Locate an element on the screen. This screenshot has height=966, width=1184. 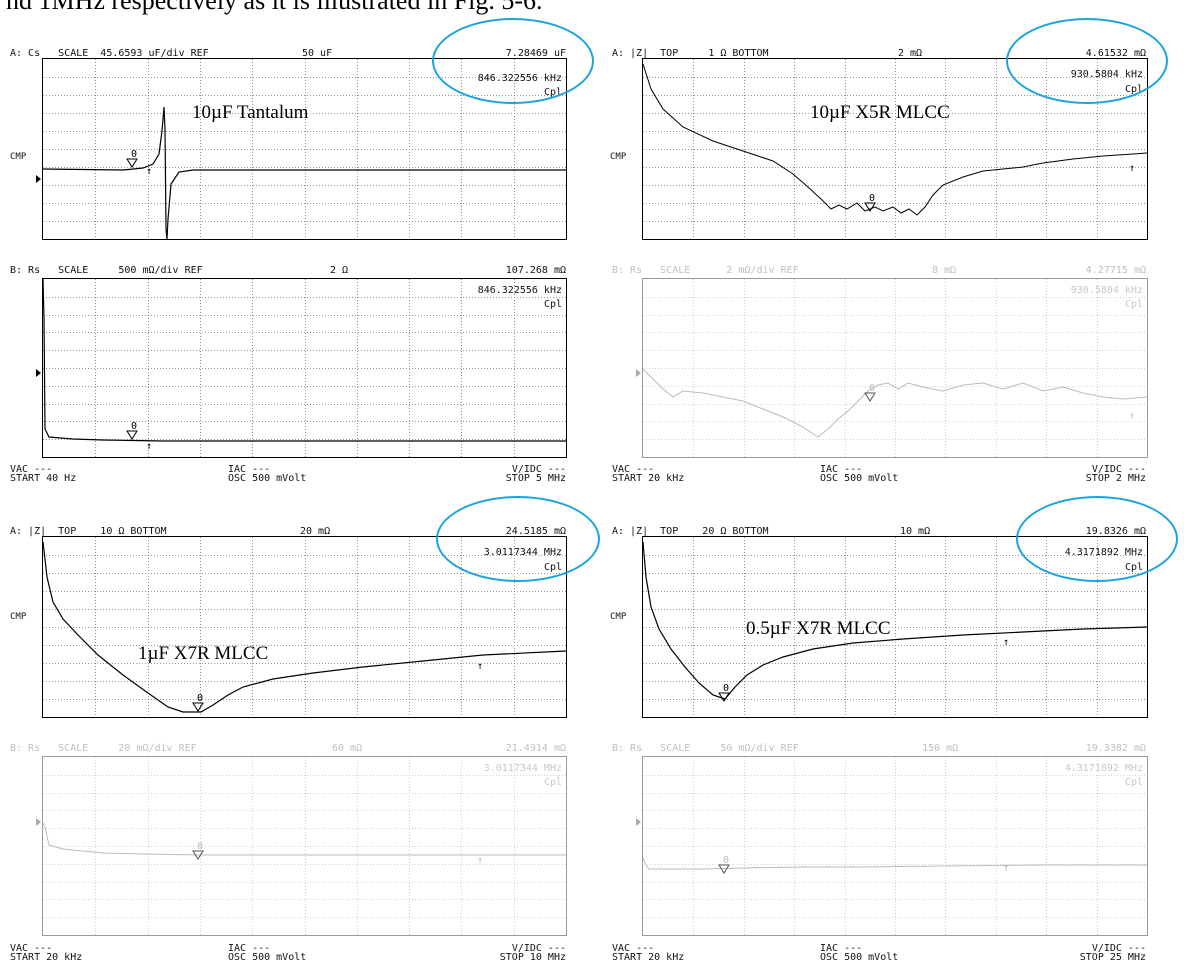
component-label: 0.5µF X7R MLCC is located at coordinates (818, 628).